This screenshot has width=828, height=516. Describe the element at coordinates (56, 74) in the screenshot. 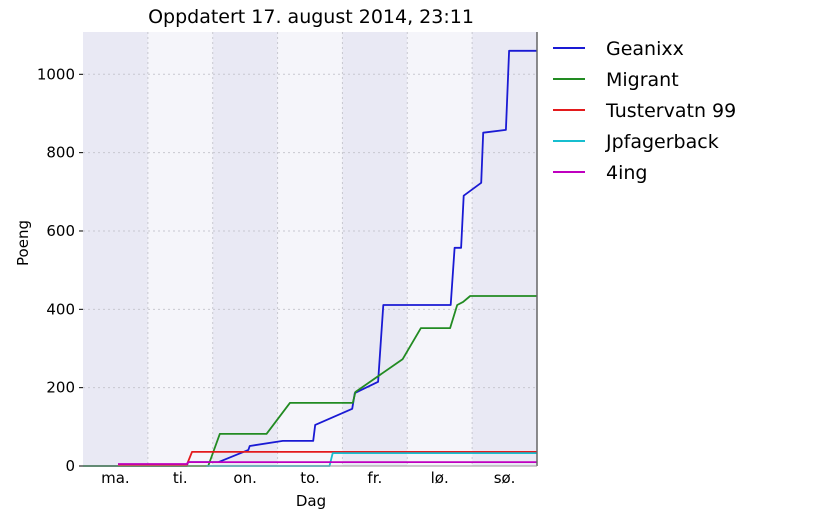

I see `y-tick-label: 1000` at that location.